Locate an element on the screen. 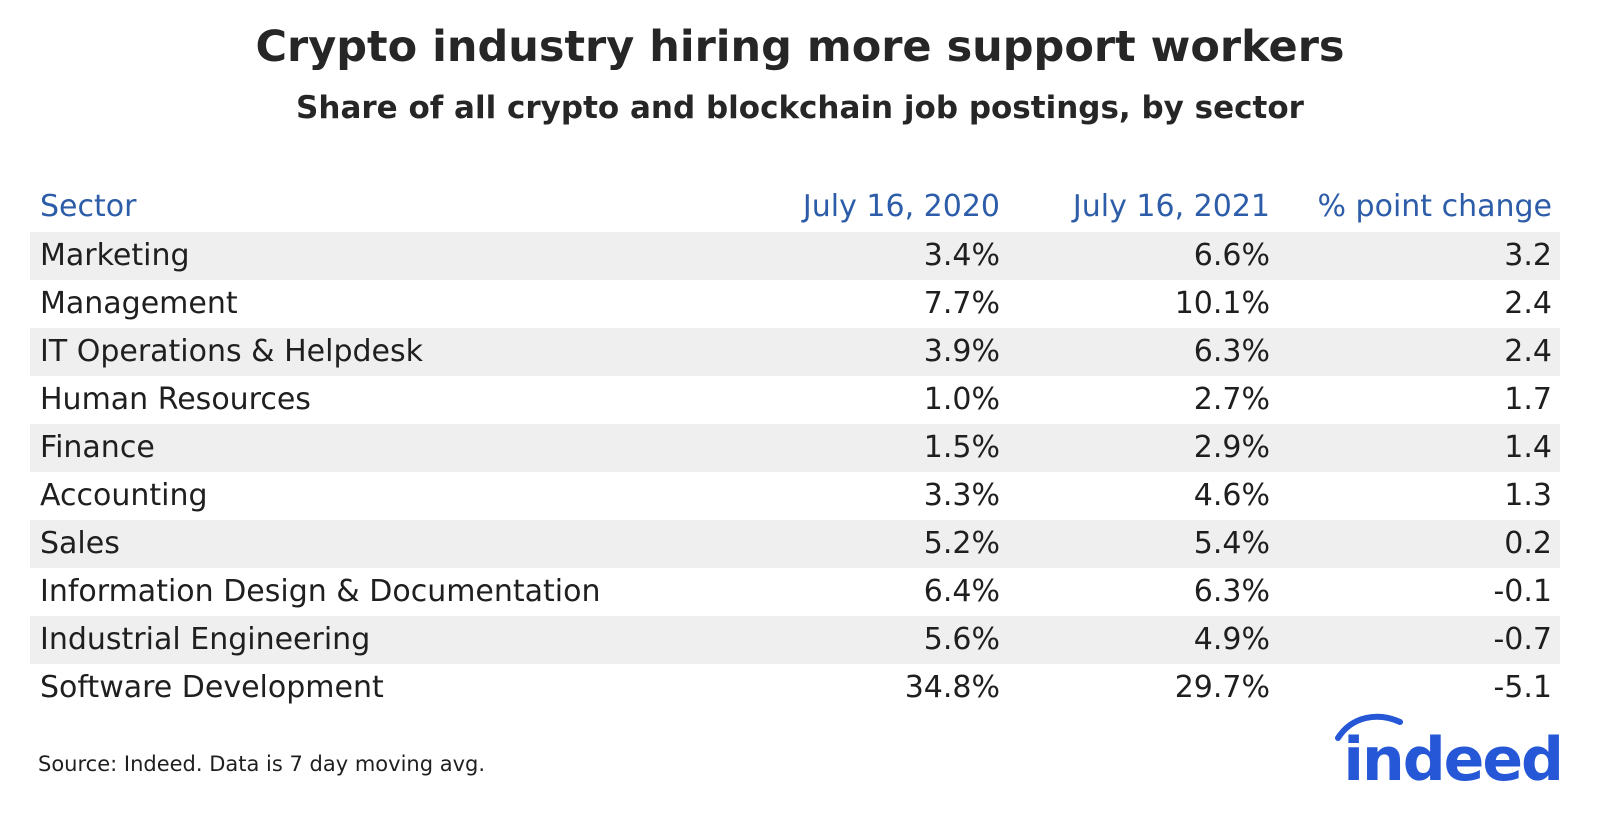  table-row: Marketing 3.4% 6.6% 3.2 is located at coordinates (795, 256).